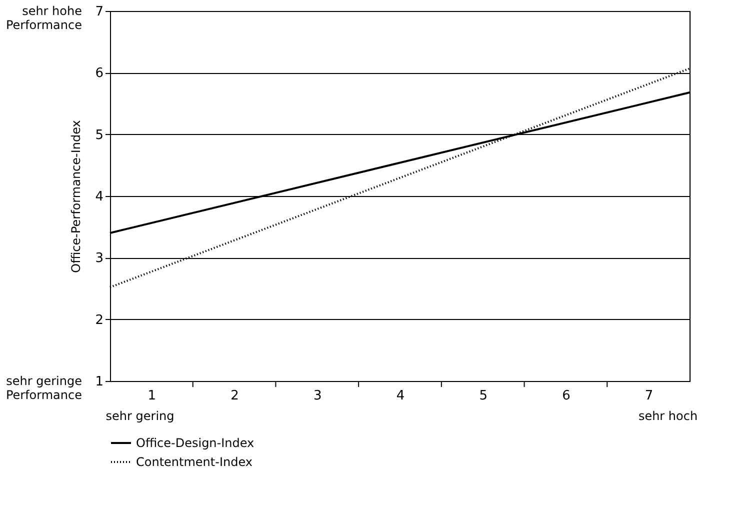 The width and height of the screenshot is (752, 529). Describe the element at coordinates (668, 416) in the screenshot. I see `text: sehr hoch` at that location.